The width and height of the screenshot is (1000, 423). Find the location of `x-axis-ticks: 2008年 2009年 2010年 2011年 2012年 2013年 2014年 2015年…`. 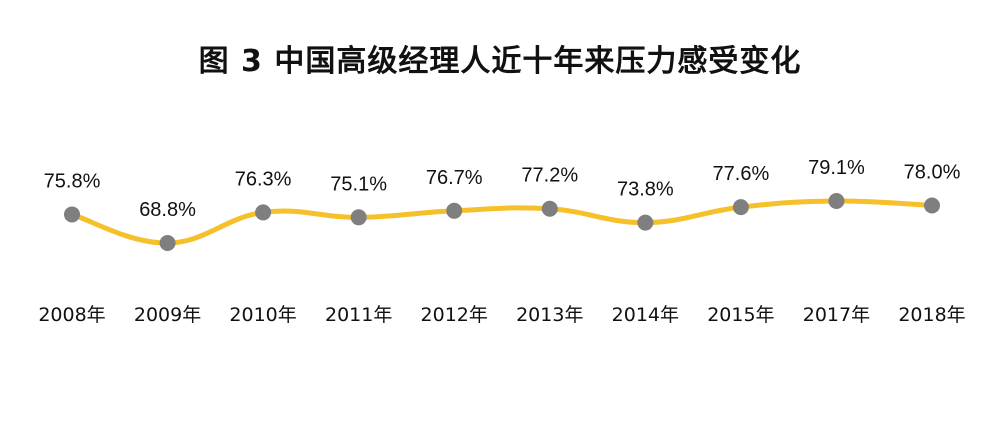

x-axis-ticks: 2008年 2009年 2010年 2011年 2012年 2013年 2014年 2015年… is located at coordinates (501, 315).